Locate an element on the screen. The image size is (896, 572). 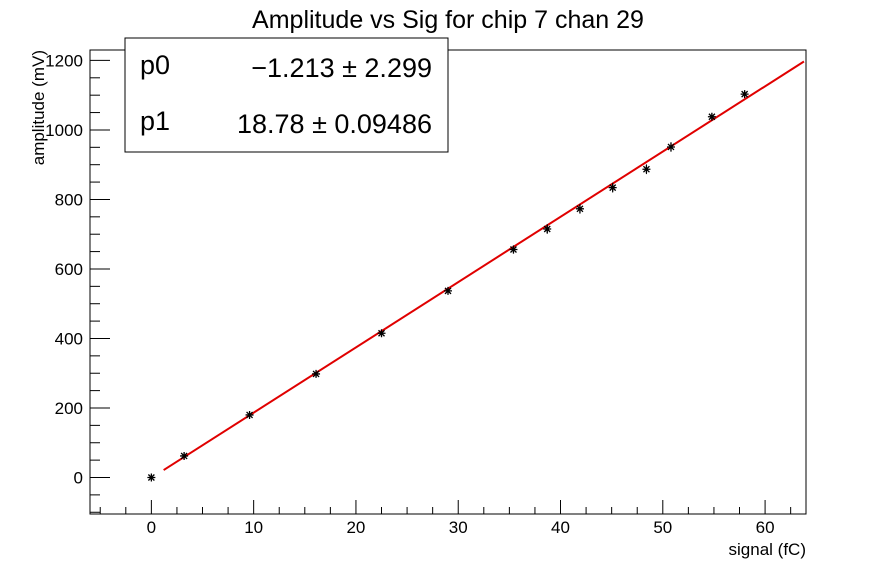
stats-p1-value: 18.78 ± 0.09486 is located at coordinates (334, 124).